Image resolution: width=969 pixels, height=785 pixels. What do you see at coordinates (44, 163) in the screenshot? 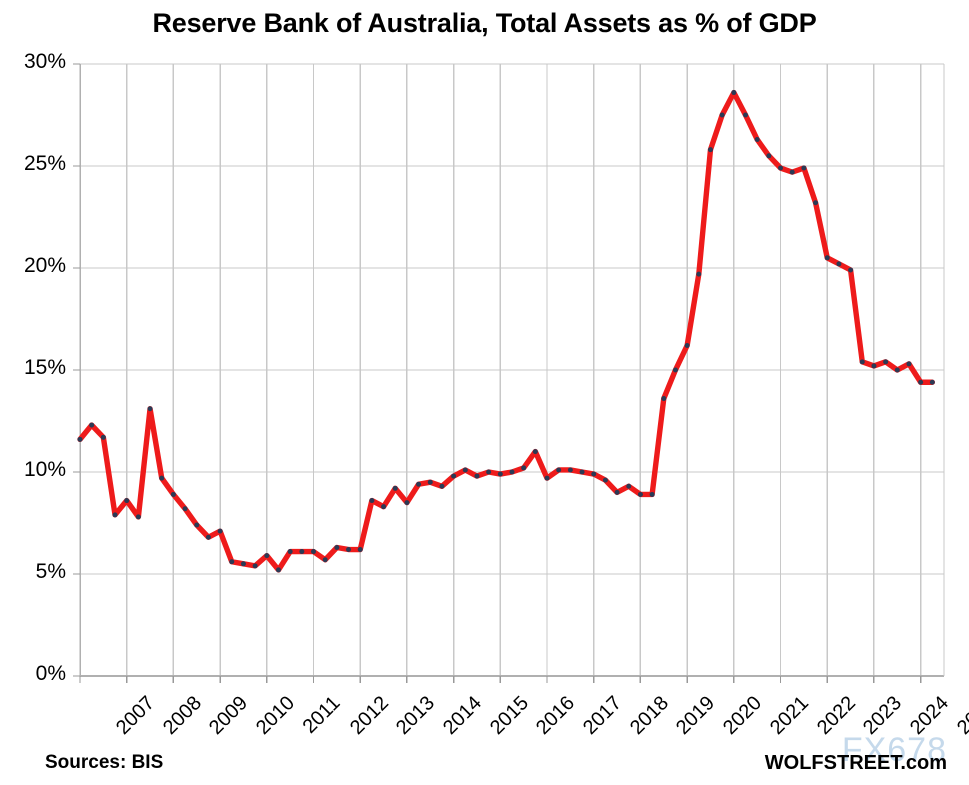
I see `y-axis-tick-label: 25%` at bounding box center [44, 163].